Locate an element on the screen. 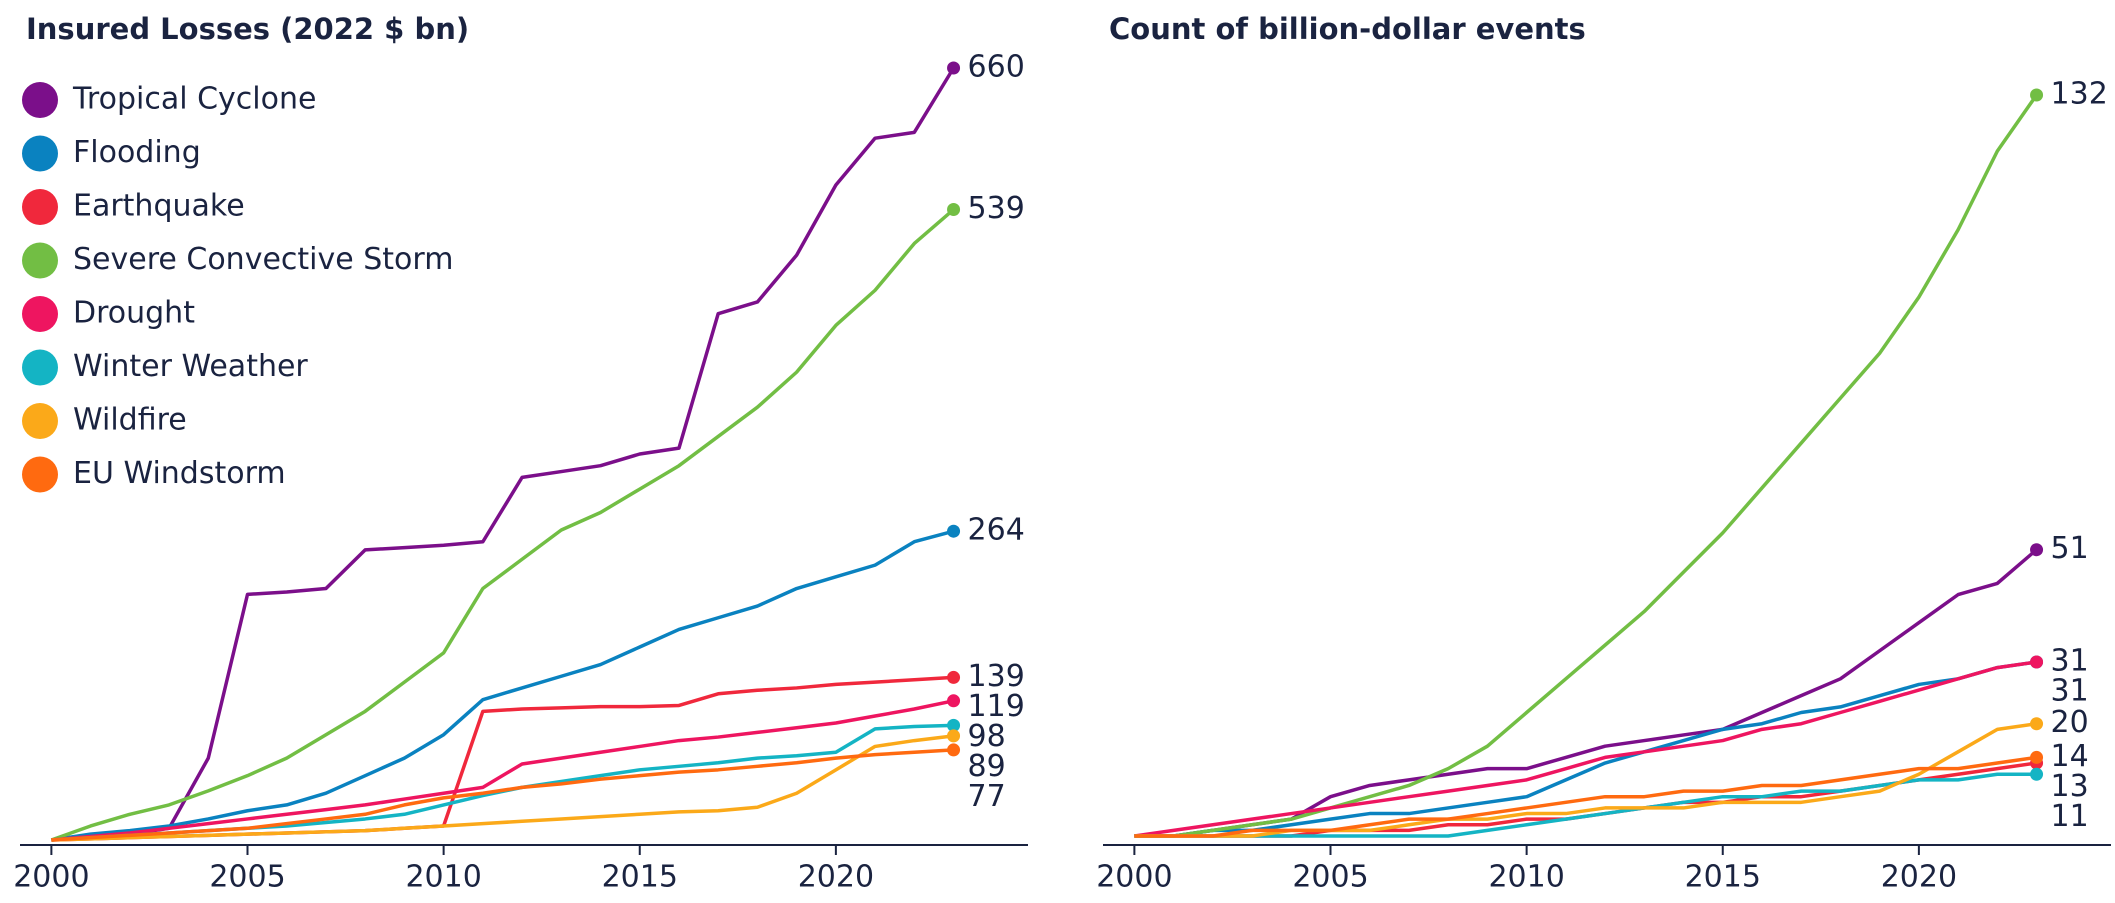 The image size is (2115, 903). end-label: 89 is located at coordinates (987, 766).